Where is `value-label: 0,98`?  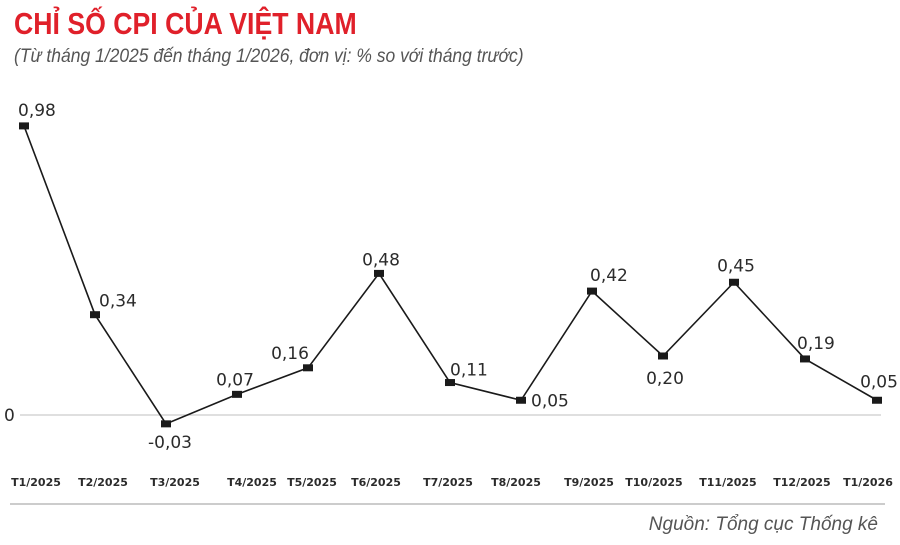
value-label: 0,98 is located at coordinates (37, 111).